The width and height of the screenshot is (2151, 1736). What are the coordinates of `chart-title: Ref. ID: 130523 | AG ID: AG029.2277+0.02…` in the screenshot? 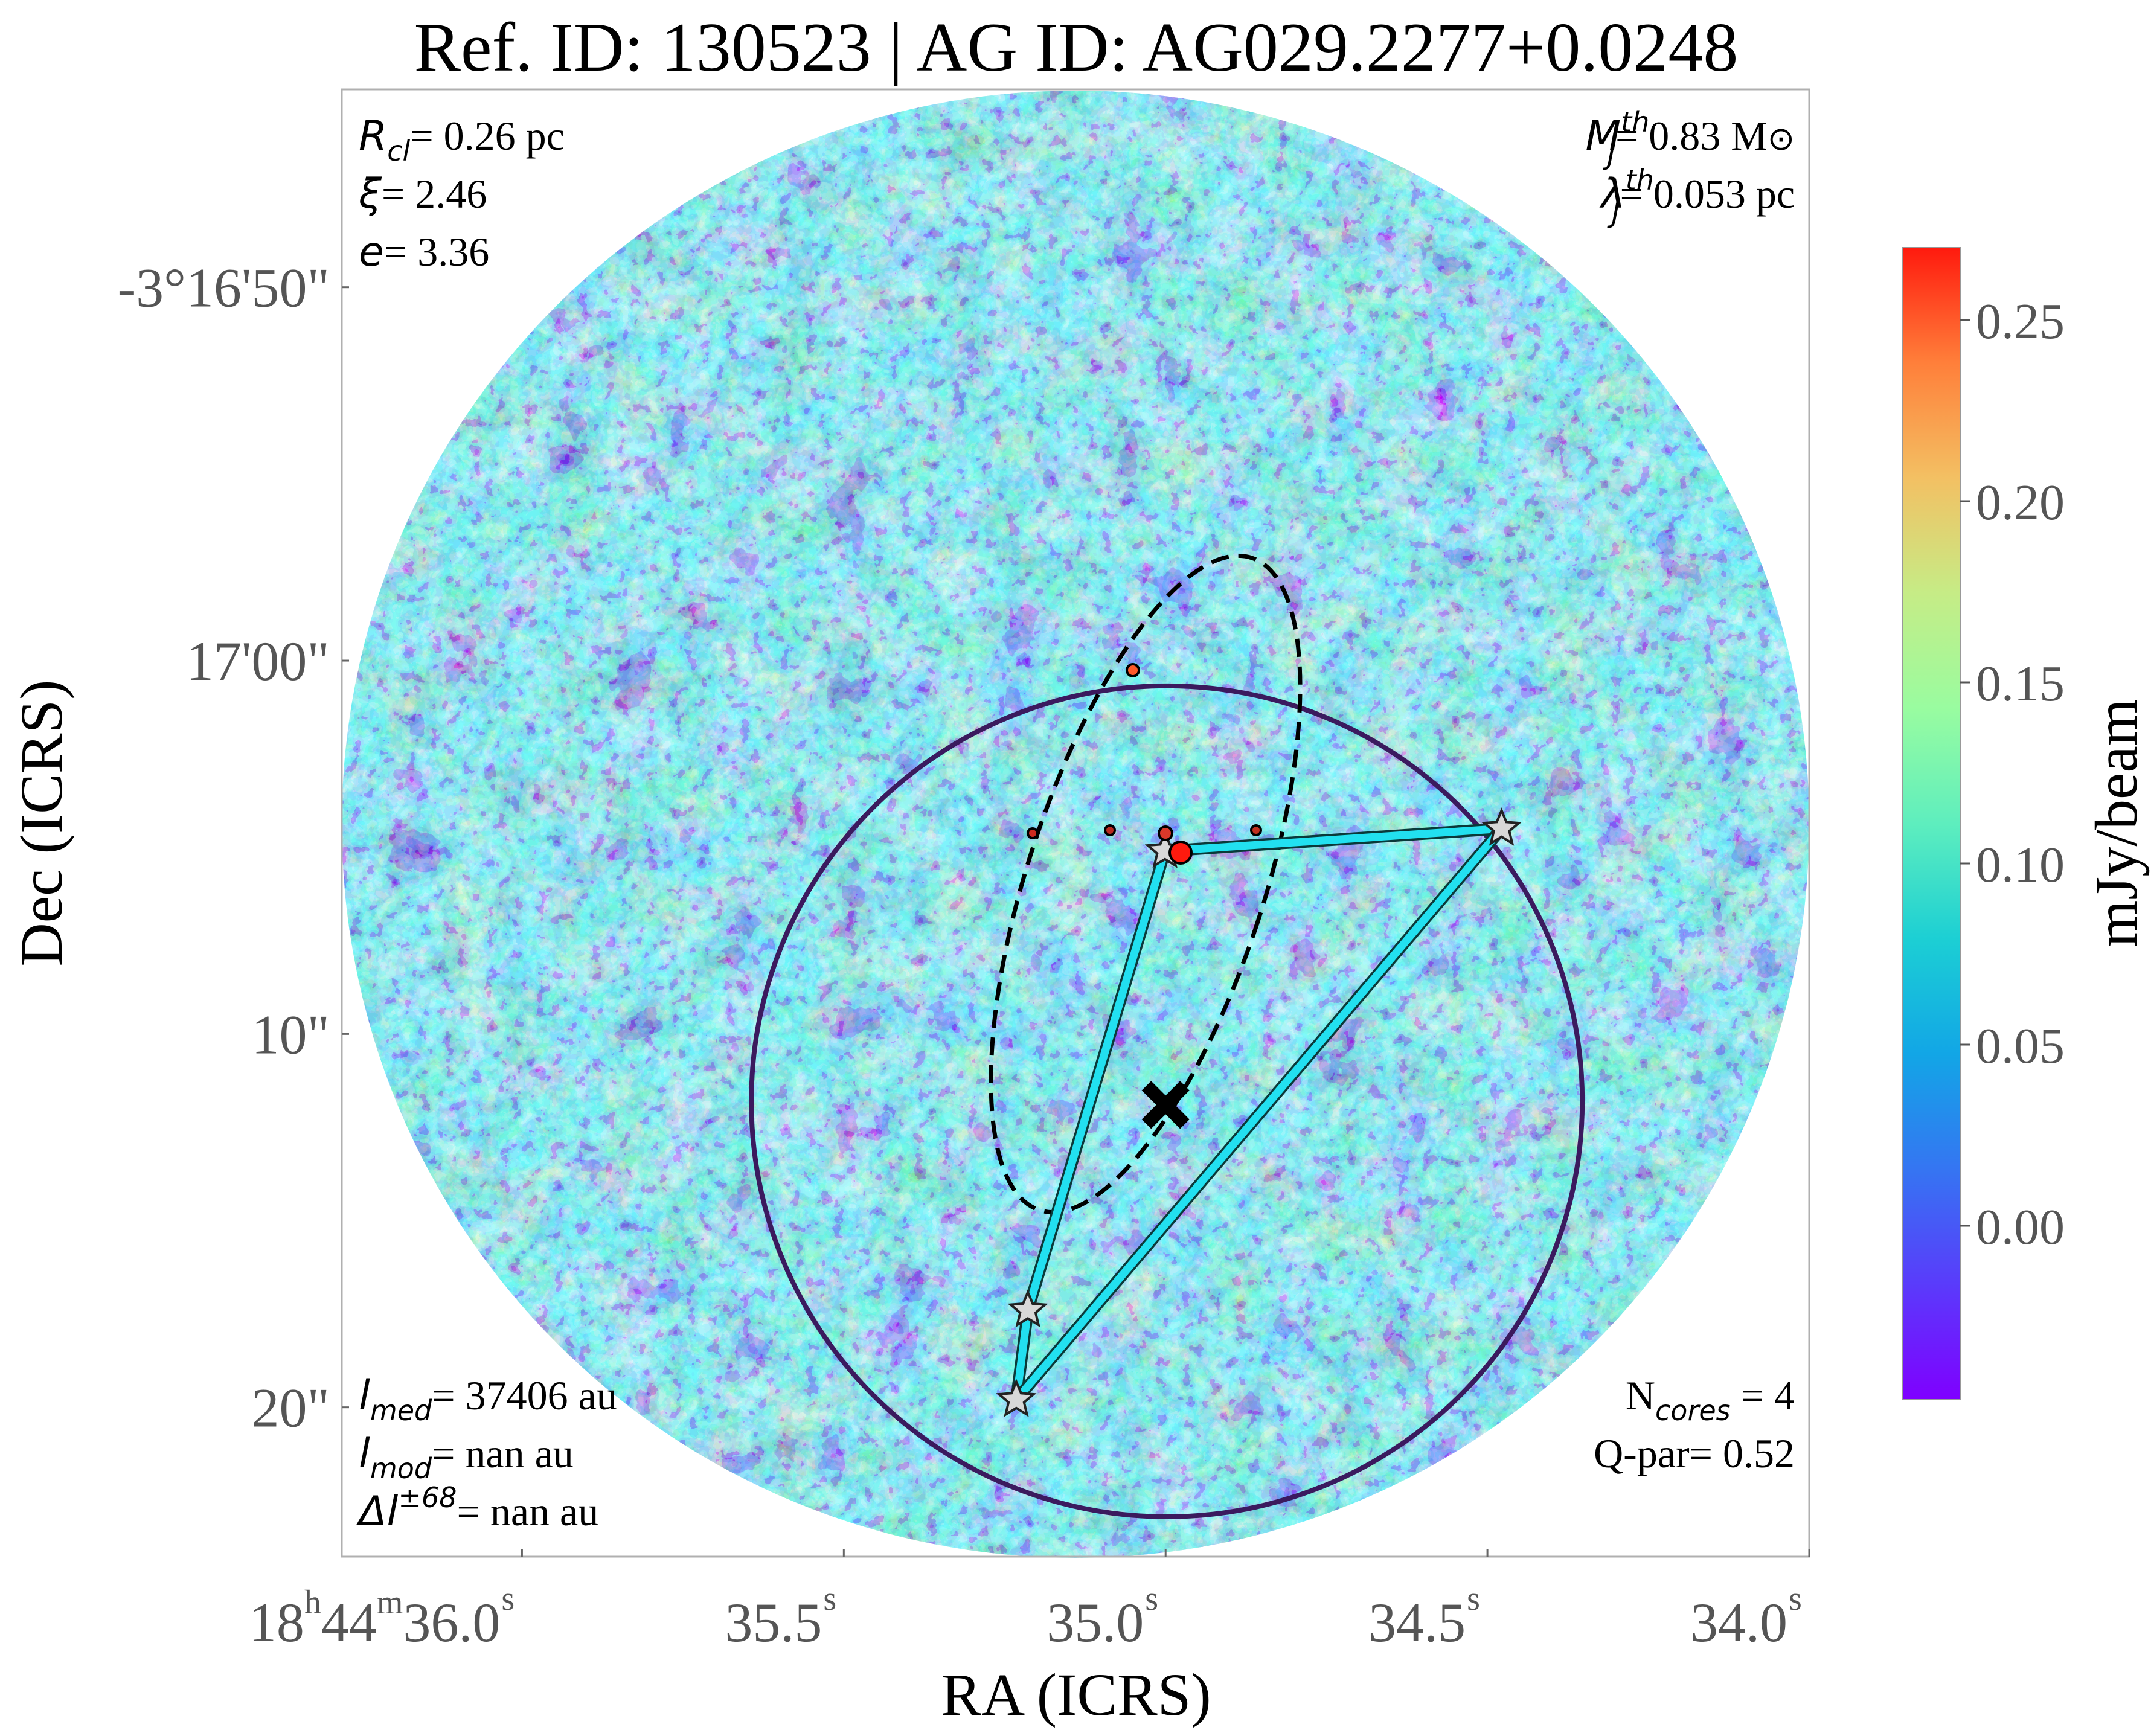 It's located at (1076, 47).